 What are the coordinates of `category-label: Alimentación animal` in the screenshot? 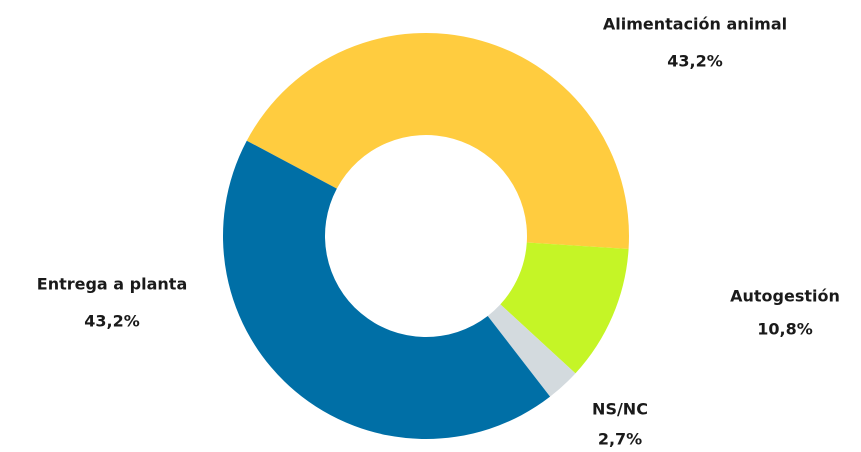 It's located at (695, 24).